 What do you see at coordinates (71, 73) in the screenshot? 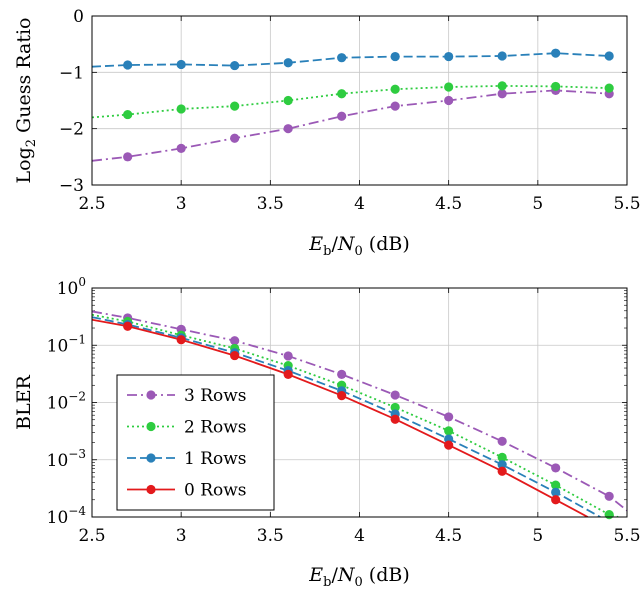
I see `y-tick-label: −1` at bounding box center [71, 73].